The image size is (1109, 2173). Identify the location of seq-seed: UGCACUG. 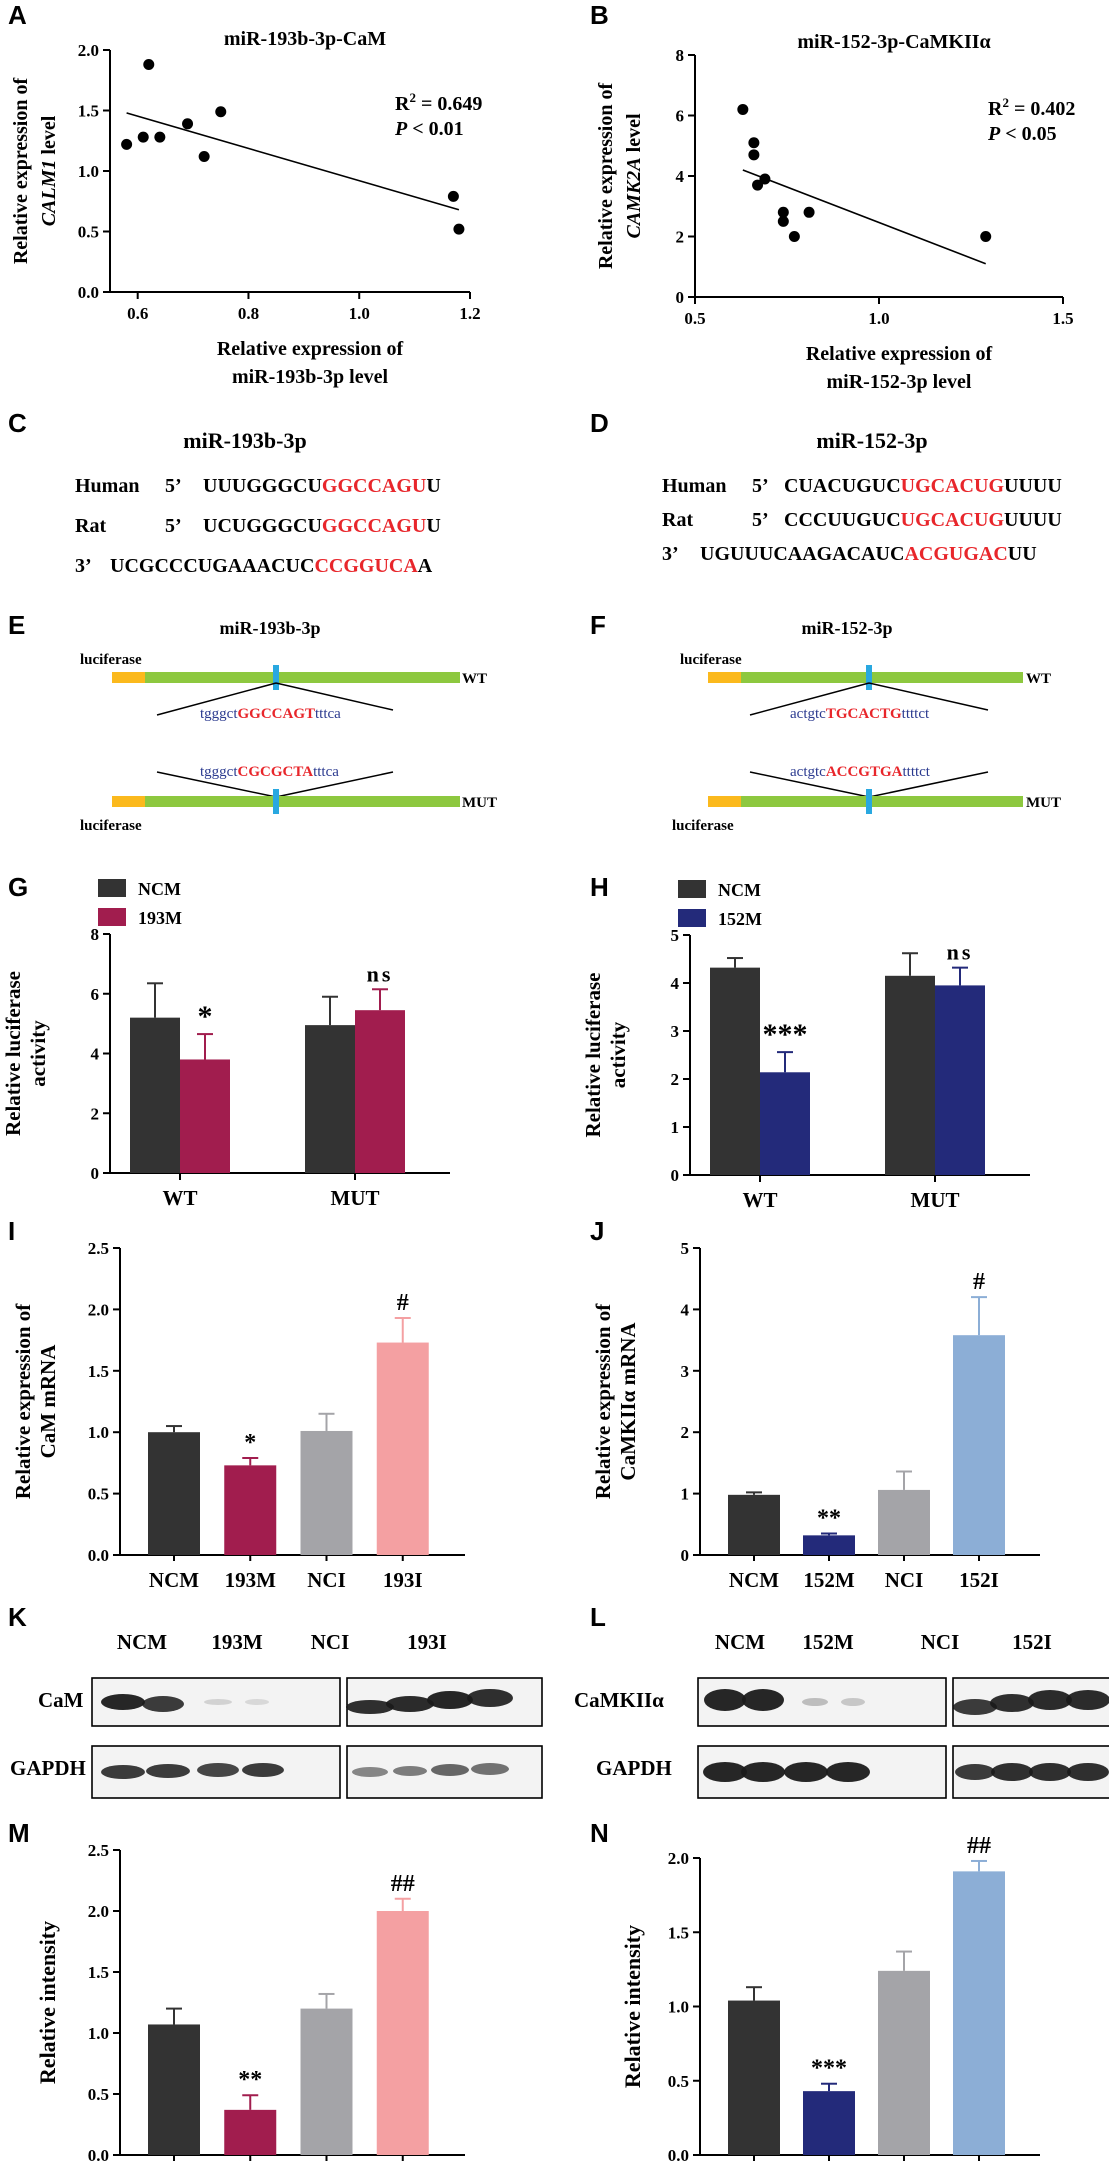
(953, 486).